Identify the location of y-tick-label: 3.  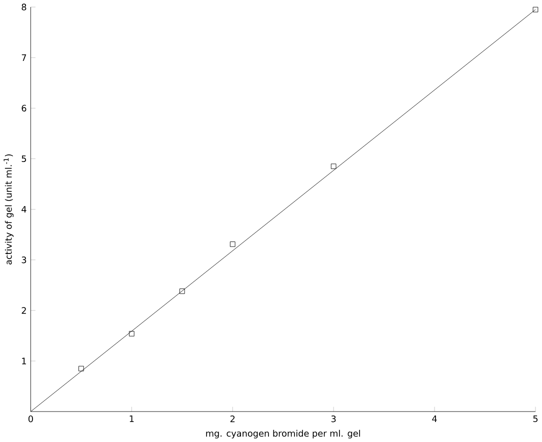
(24, 260).